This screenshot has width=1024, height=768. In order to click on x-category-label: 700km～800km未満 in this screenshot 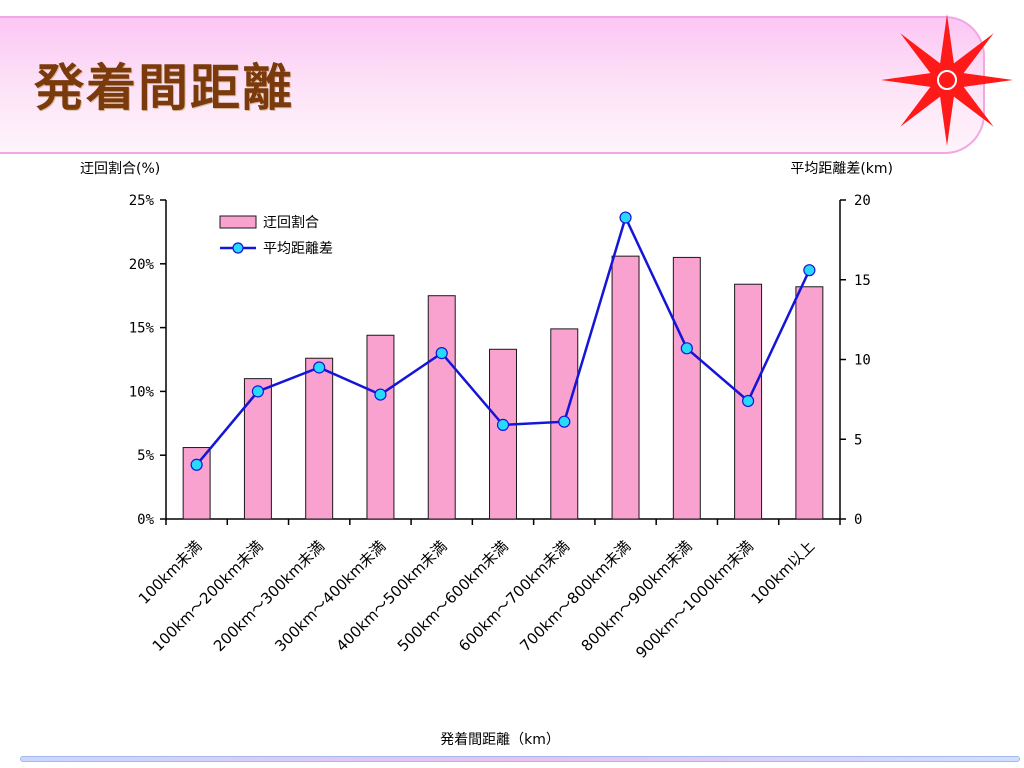, I will do `click(575, 596)`.